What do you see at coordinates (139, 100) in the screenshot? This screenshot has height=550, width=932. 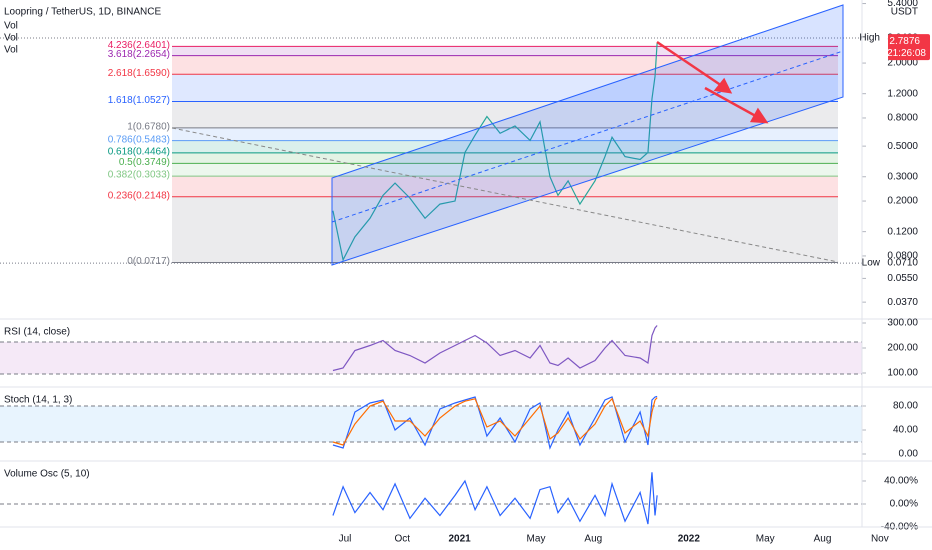 I see `fib-label: 1.618(1.0527)` at bounding box center [139, 100].